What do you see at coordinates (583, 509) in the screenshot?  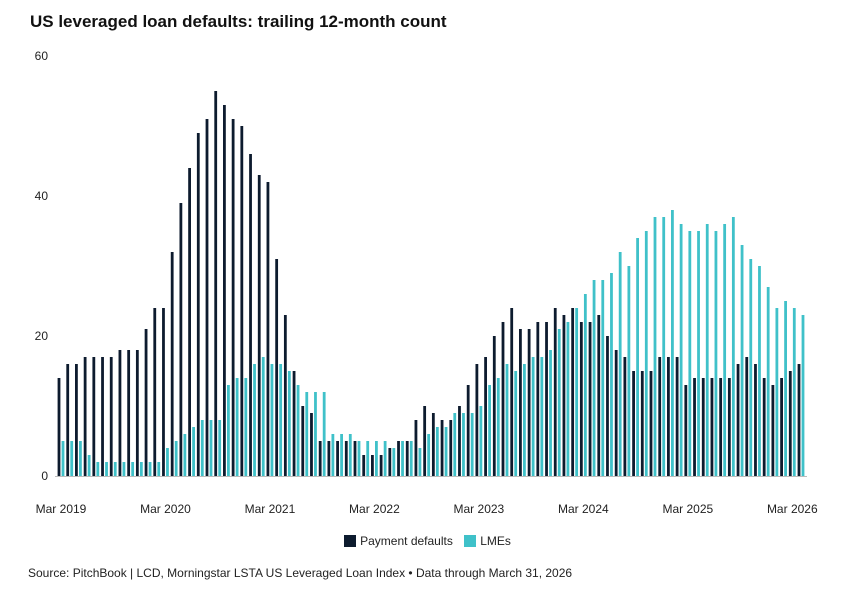 I see `x-tick-label: Mar 2024` at bounding box center [583, 509].